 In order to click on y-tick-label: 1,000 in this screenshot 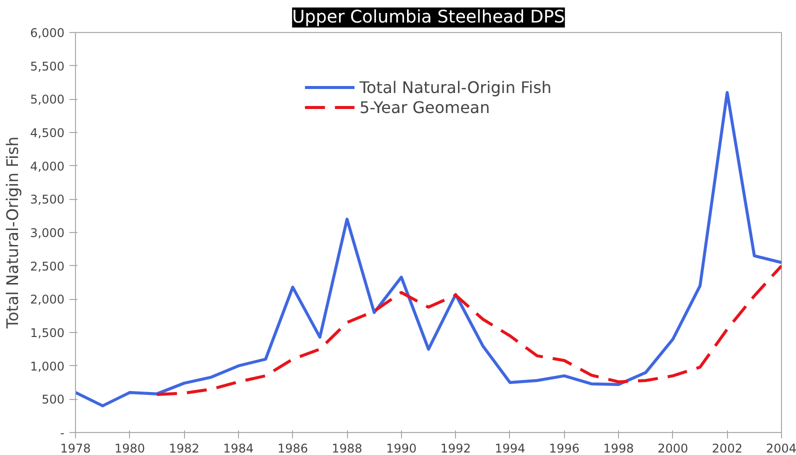, I will do `click(47, 366)`.